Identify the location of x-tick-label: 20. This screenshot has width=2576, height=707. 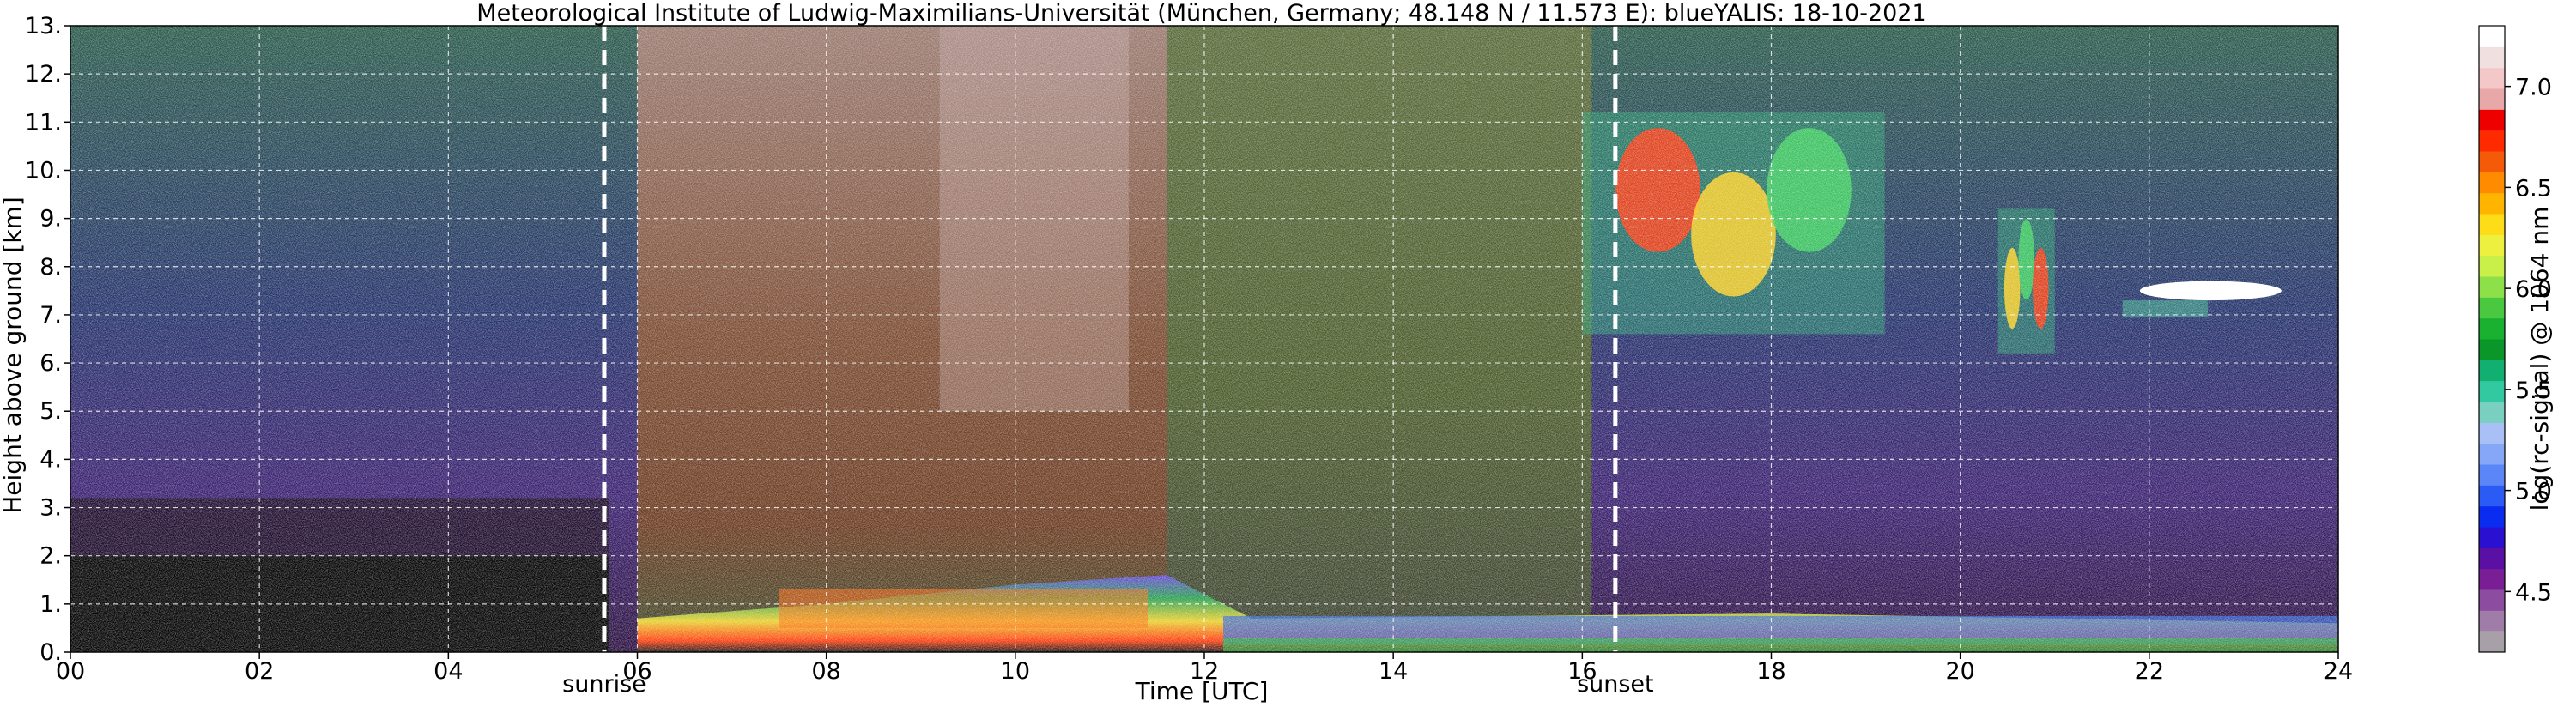
(1959, 671).